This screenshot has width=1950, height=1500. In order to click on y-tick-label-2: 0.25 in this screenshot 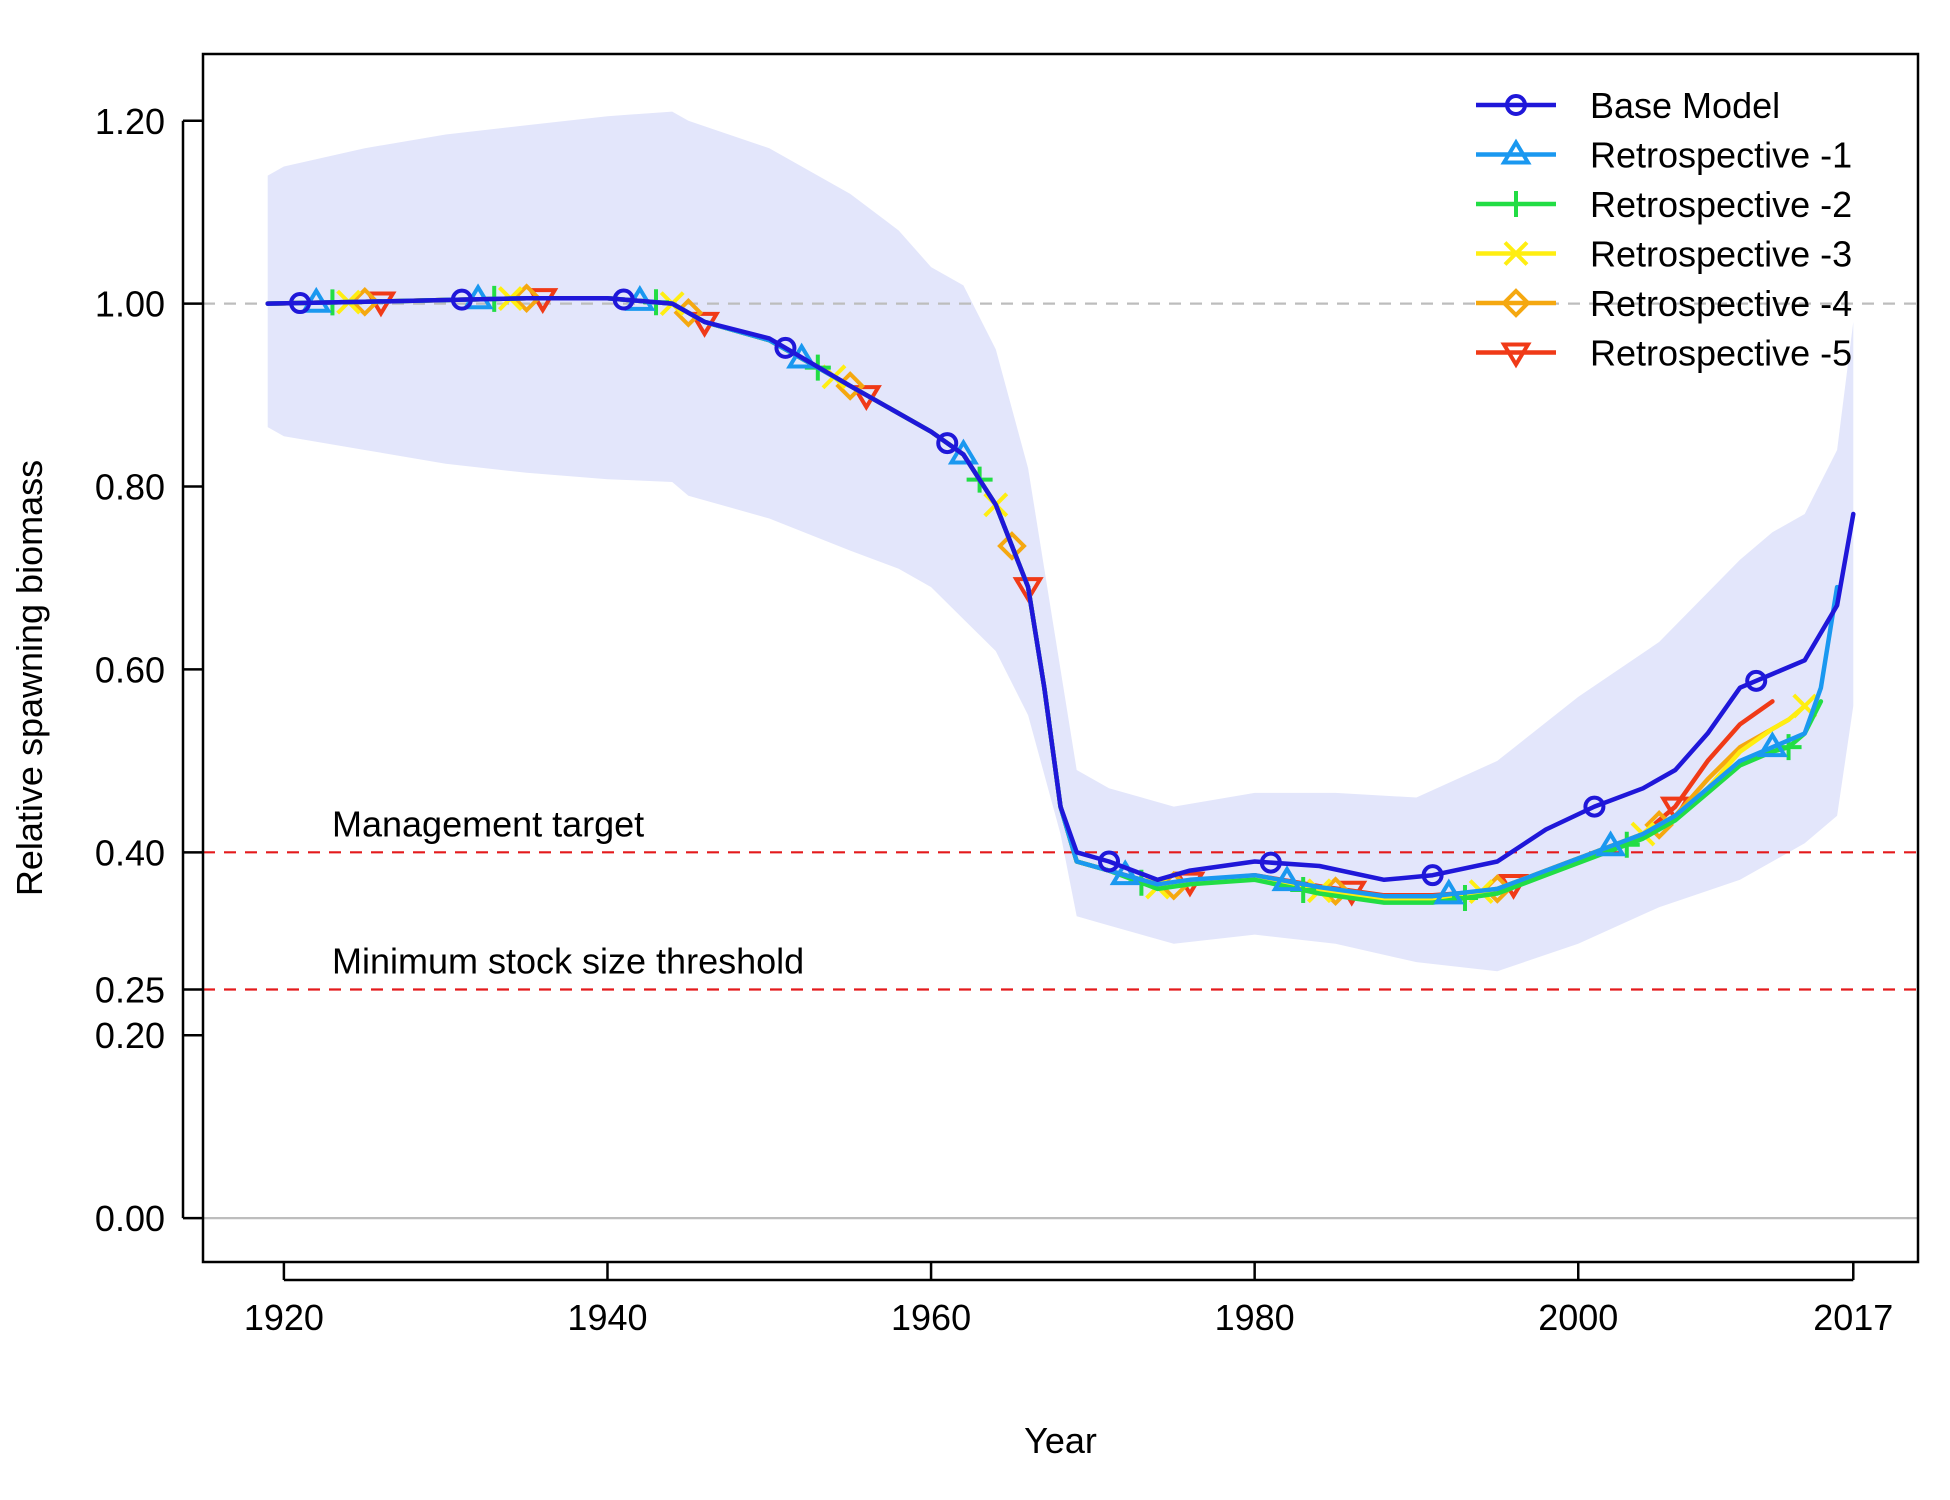, I will do `click(130, 989)`.